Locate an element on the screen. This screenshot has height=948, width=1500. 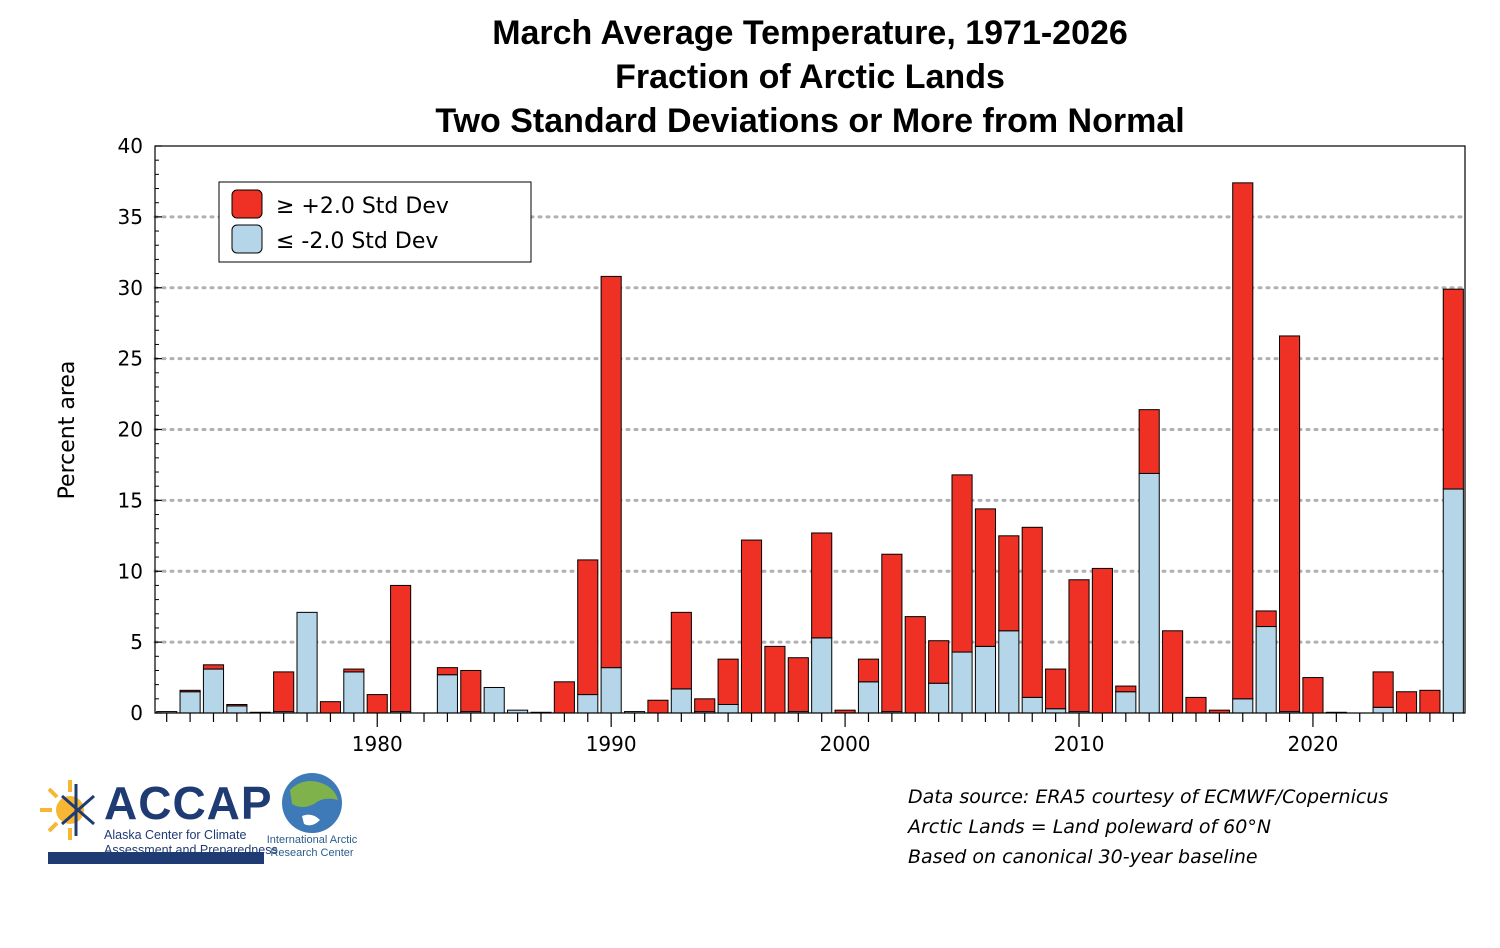
bar-warm-1972 is located at coordinates (190, 691).